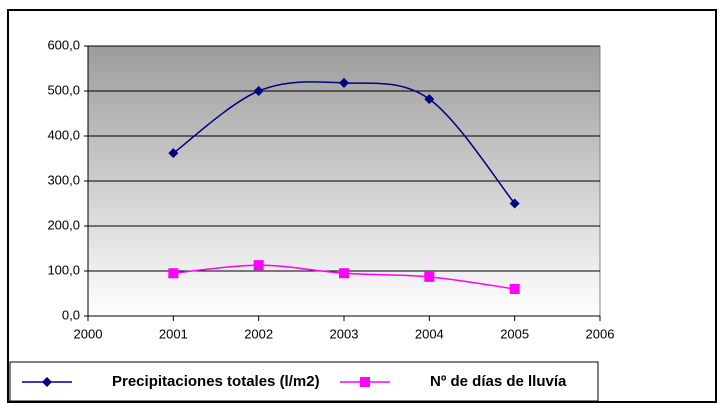 The image size is (723, 403). Describe the element at coordinates (514, 333) in the screenshot. I see `x-tick-label: 2005` at that location.